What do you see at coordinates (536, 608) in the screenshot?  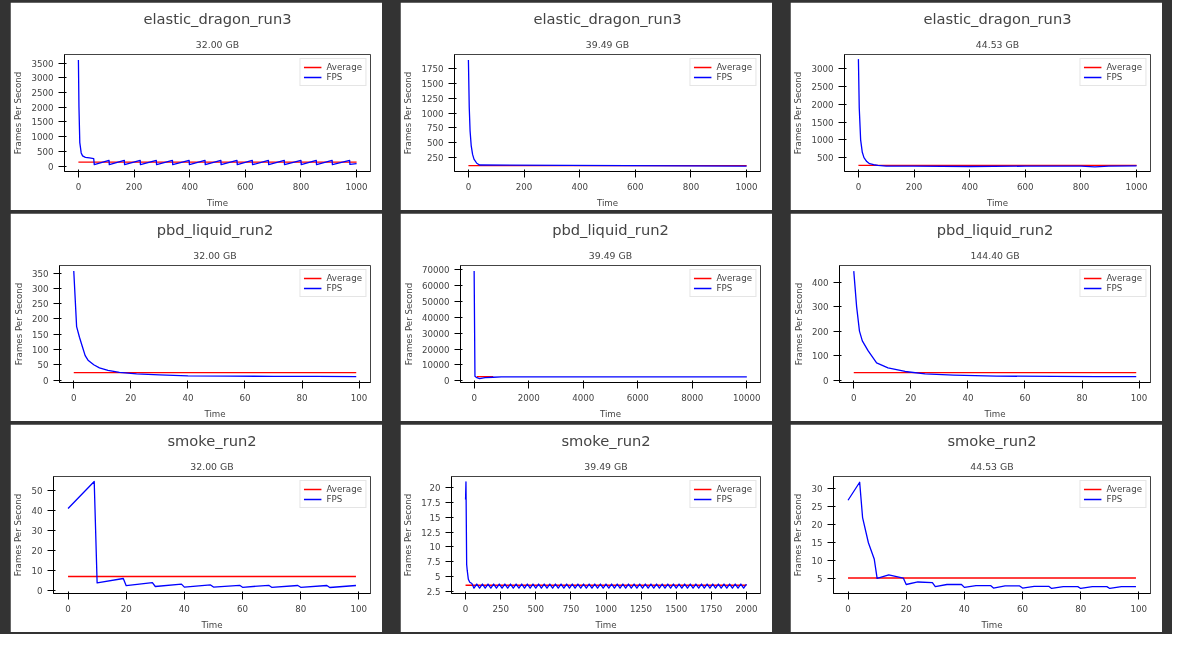 I see `x-tick-label: 500` at bounding box center [536, 608].